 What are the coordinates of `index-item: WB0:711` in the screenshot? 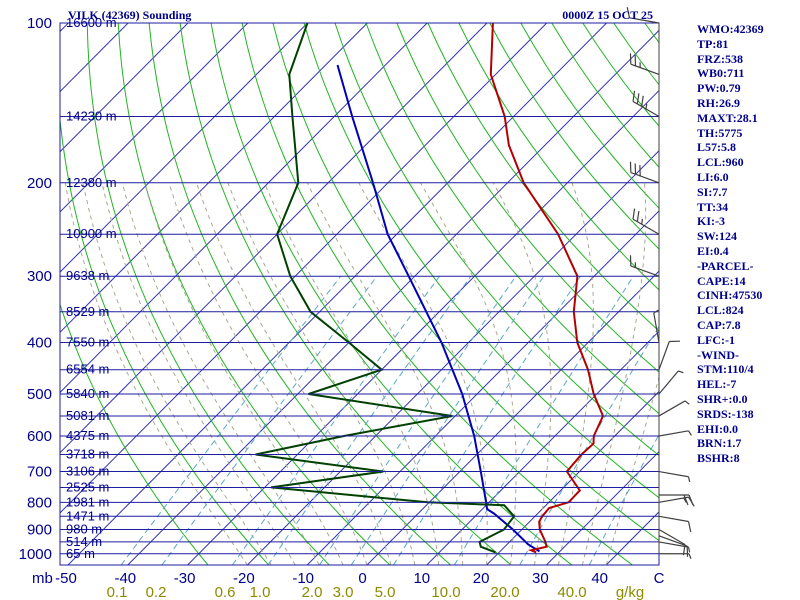 It's located at (721, 73).